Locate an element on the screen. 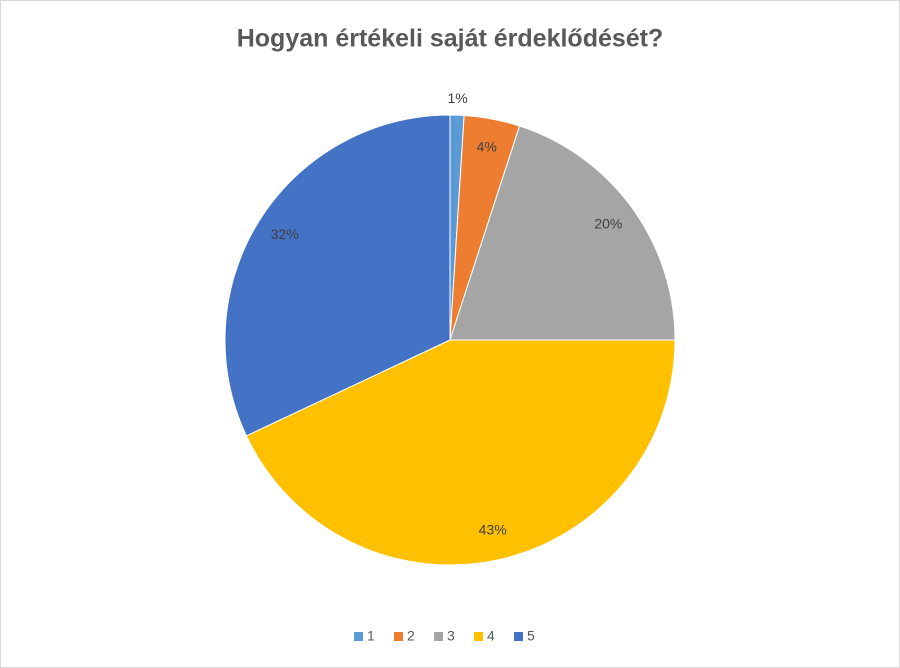  legend-label: 4 is located at coordinates (491, 636).